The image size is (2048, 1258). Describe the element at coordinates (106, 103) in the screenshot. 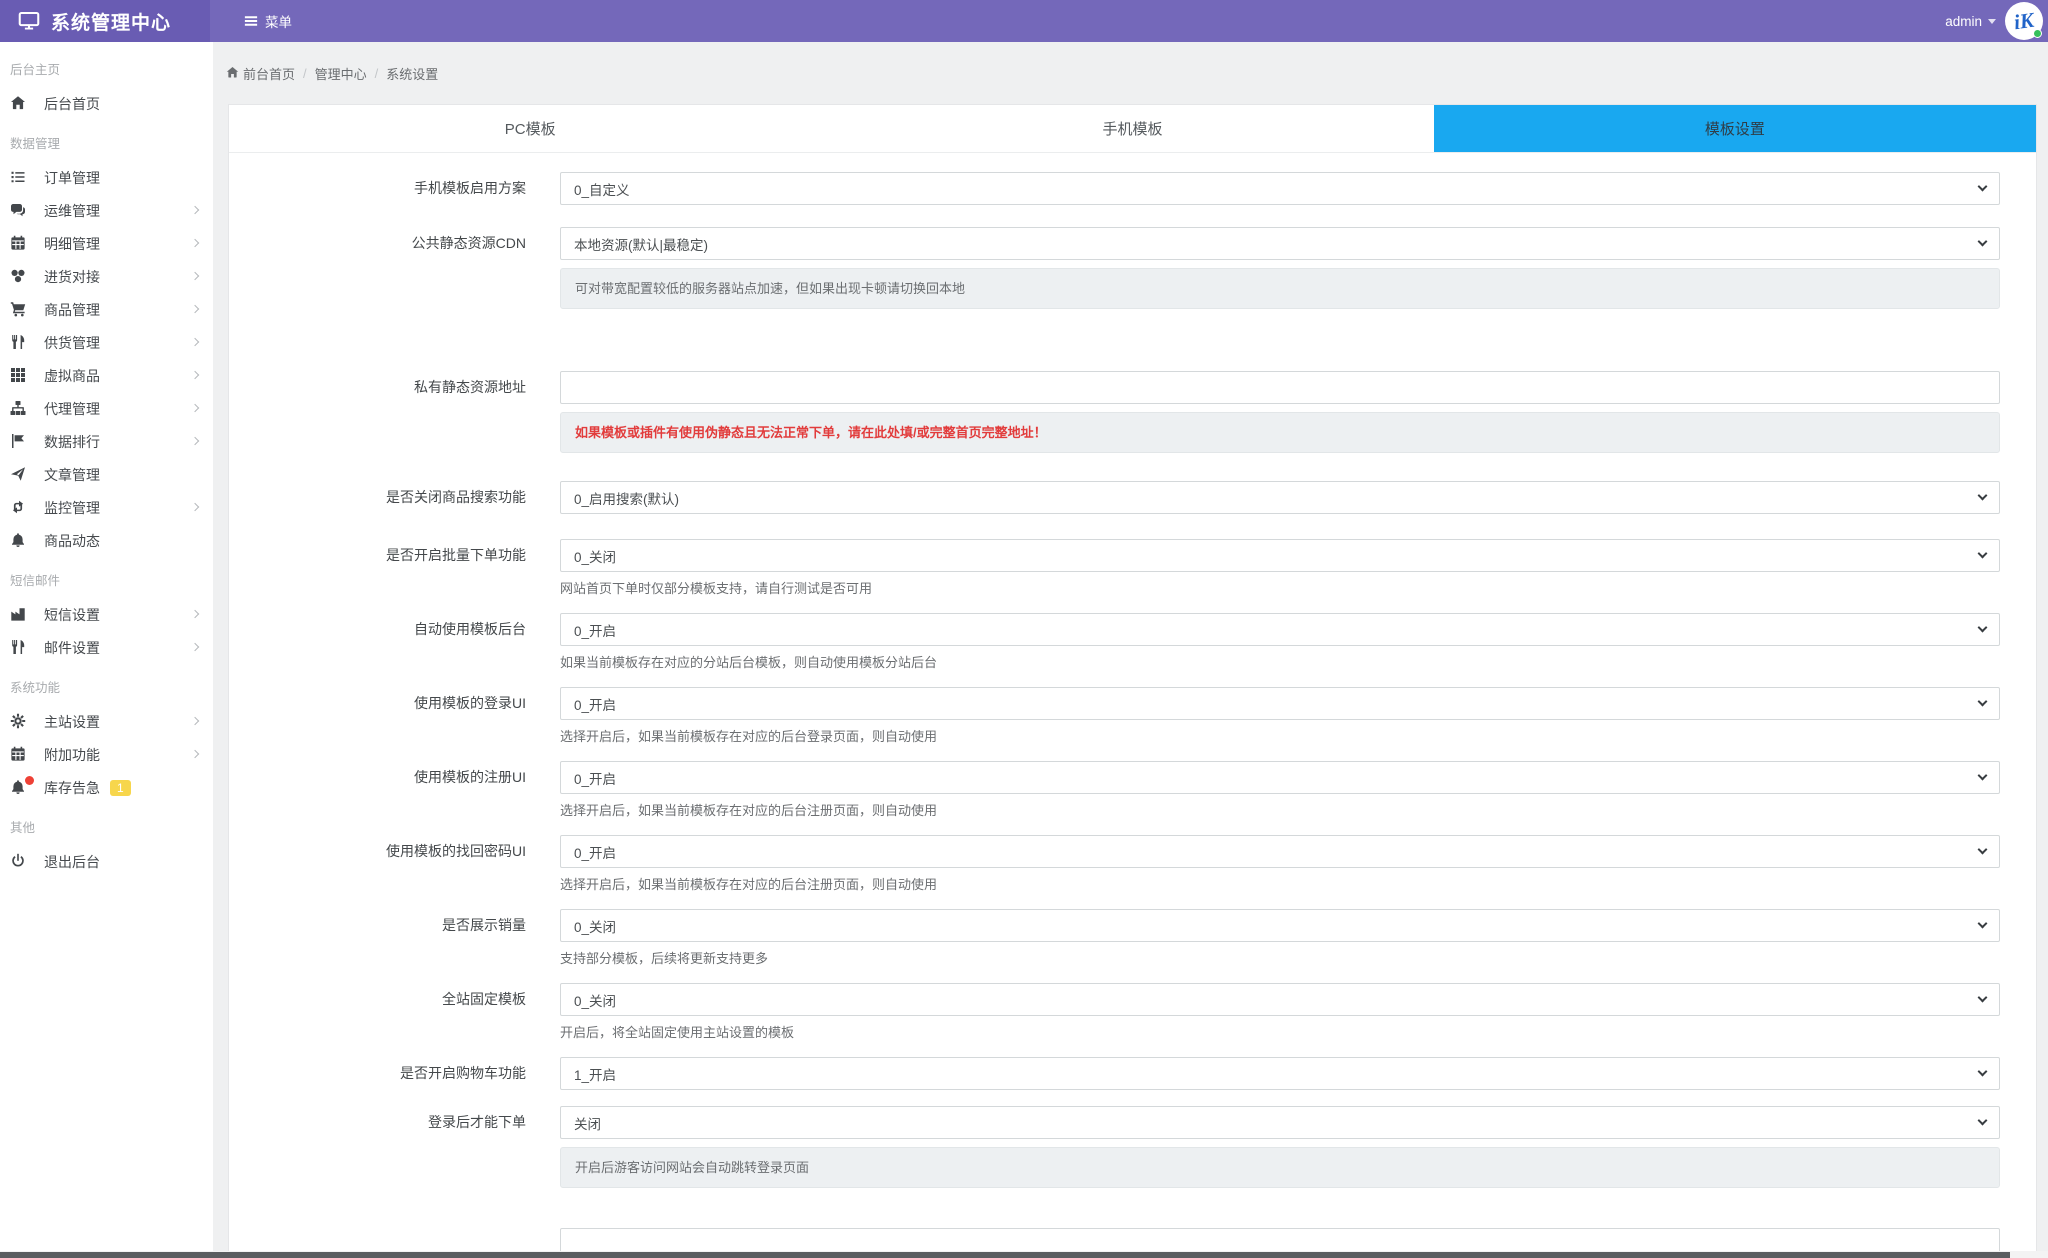

I see `sidebar-item-home: 后台首页` at that location.